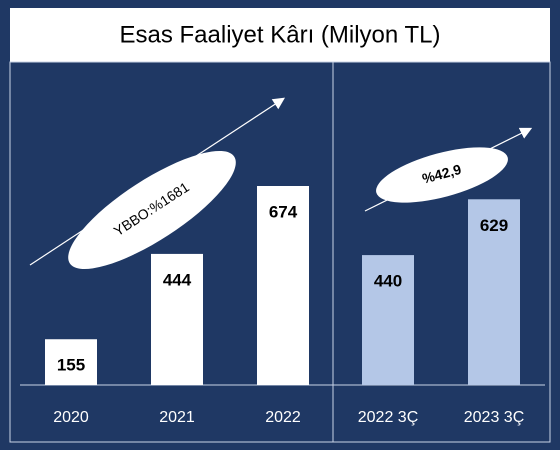 The image size is (560, 450). What do you see at coordinates (494, 417) in the screenshot?
I see `x-tick-label: 2023 3Ç` at bounding box center [494, 417].